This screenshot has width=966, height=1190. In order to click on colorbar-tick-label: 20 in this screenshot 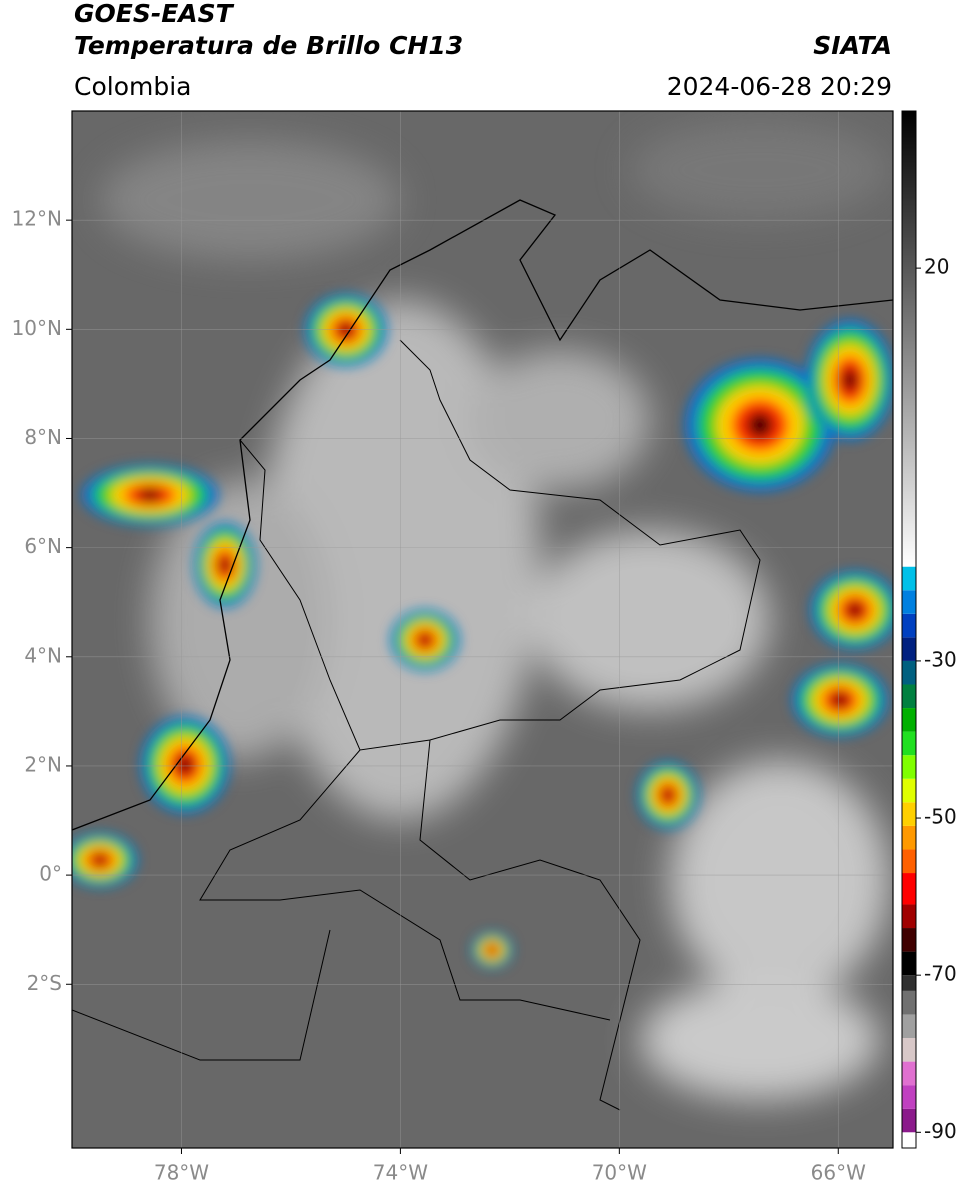, I will do `click(936, 267)`.